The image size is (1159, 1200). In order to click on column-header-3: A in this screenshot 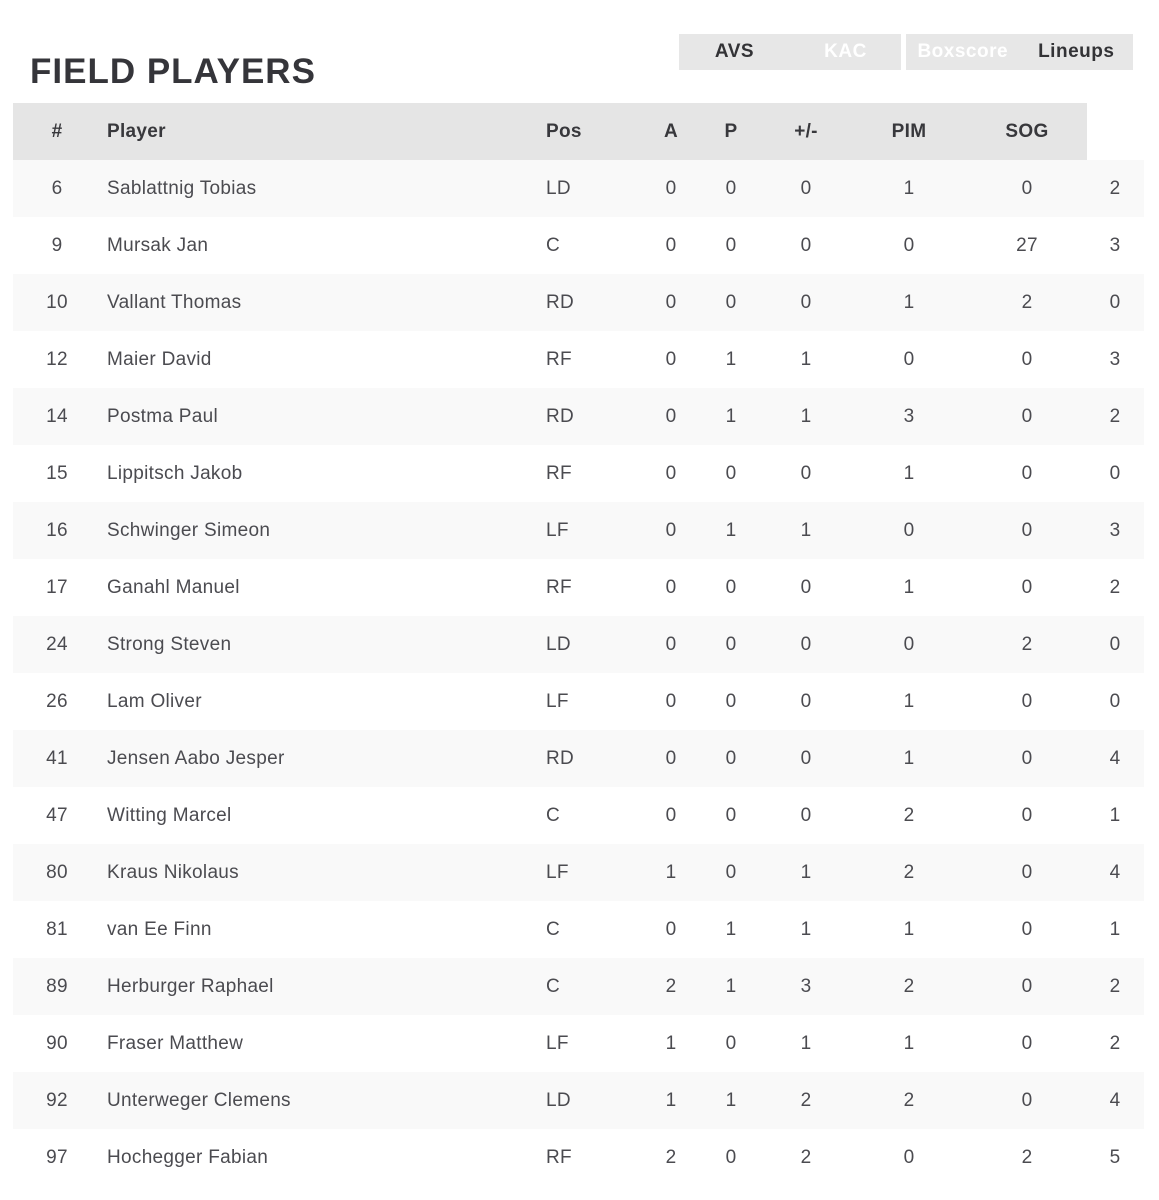, I will do `click(671, 131)`.